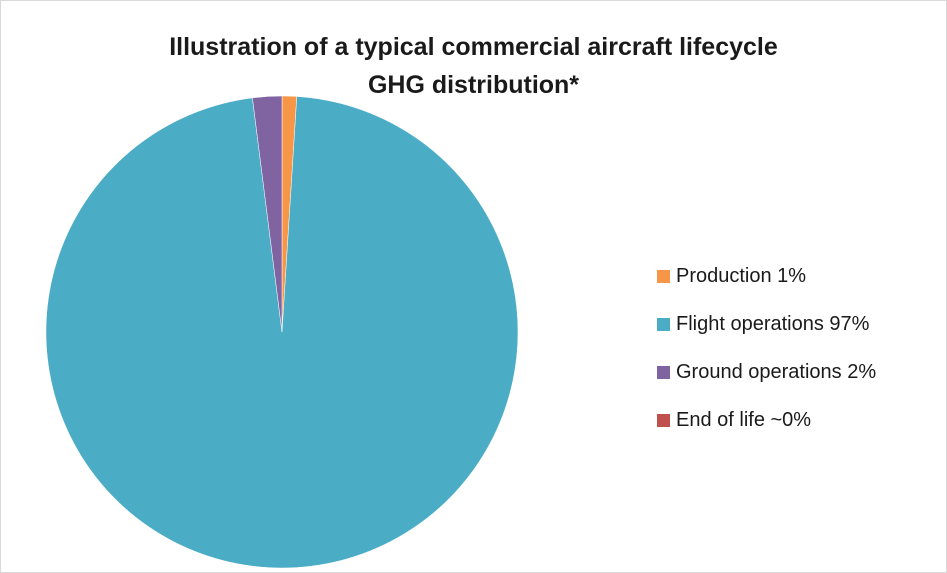 The image size is (947, 573). I want to click on legend-label-3: End of life ~0%, so click(744, 419).